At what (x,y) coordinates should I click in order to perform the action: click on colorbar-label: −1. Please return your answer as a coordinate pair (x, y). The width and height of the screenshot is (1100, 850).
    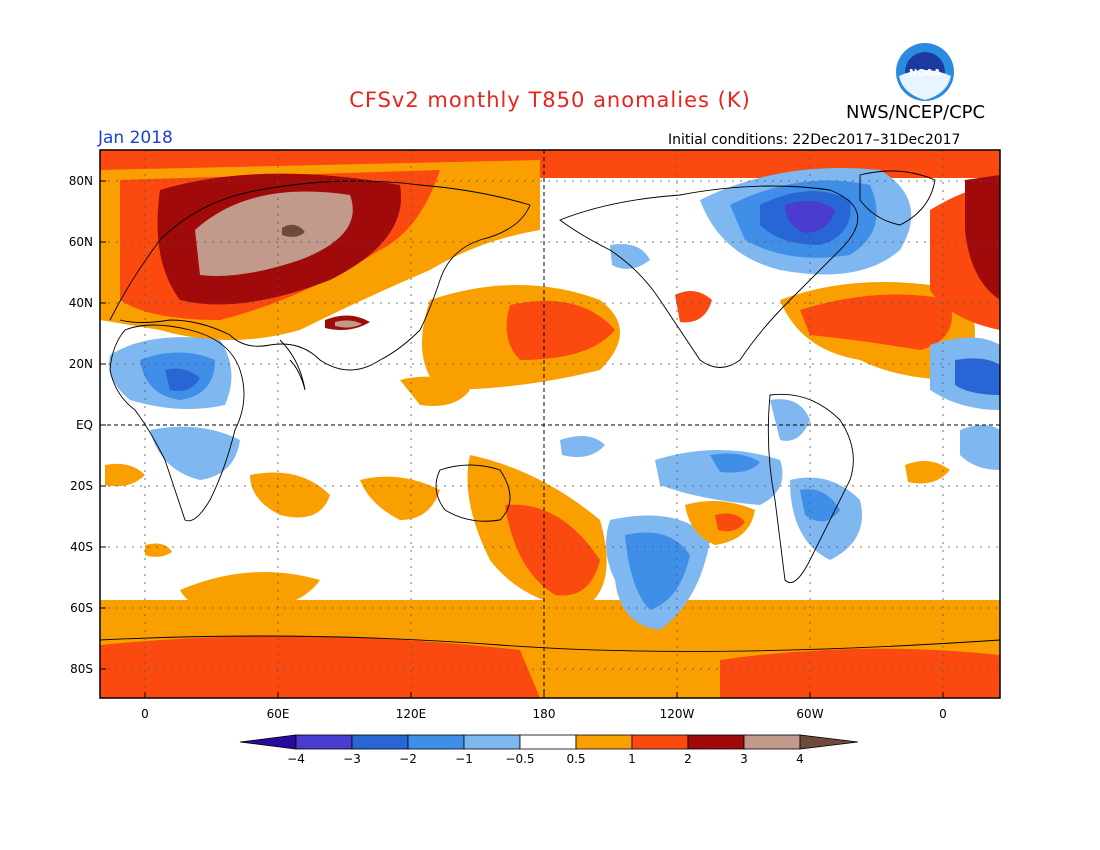
    Looking at the image, I should click on (464, 759).